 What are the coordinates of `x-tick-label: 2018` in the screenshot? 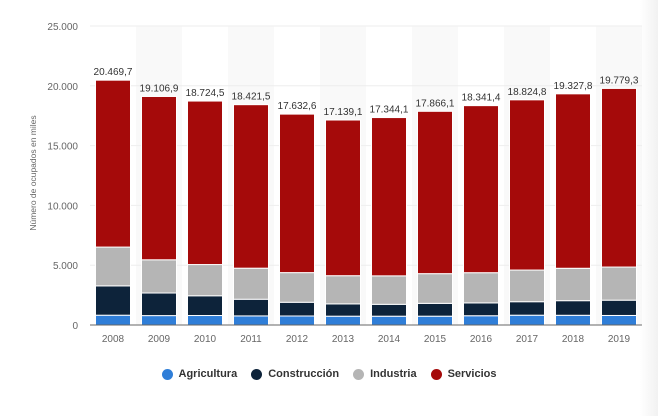 It's located at (573, 339).